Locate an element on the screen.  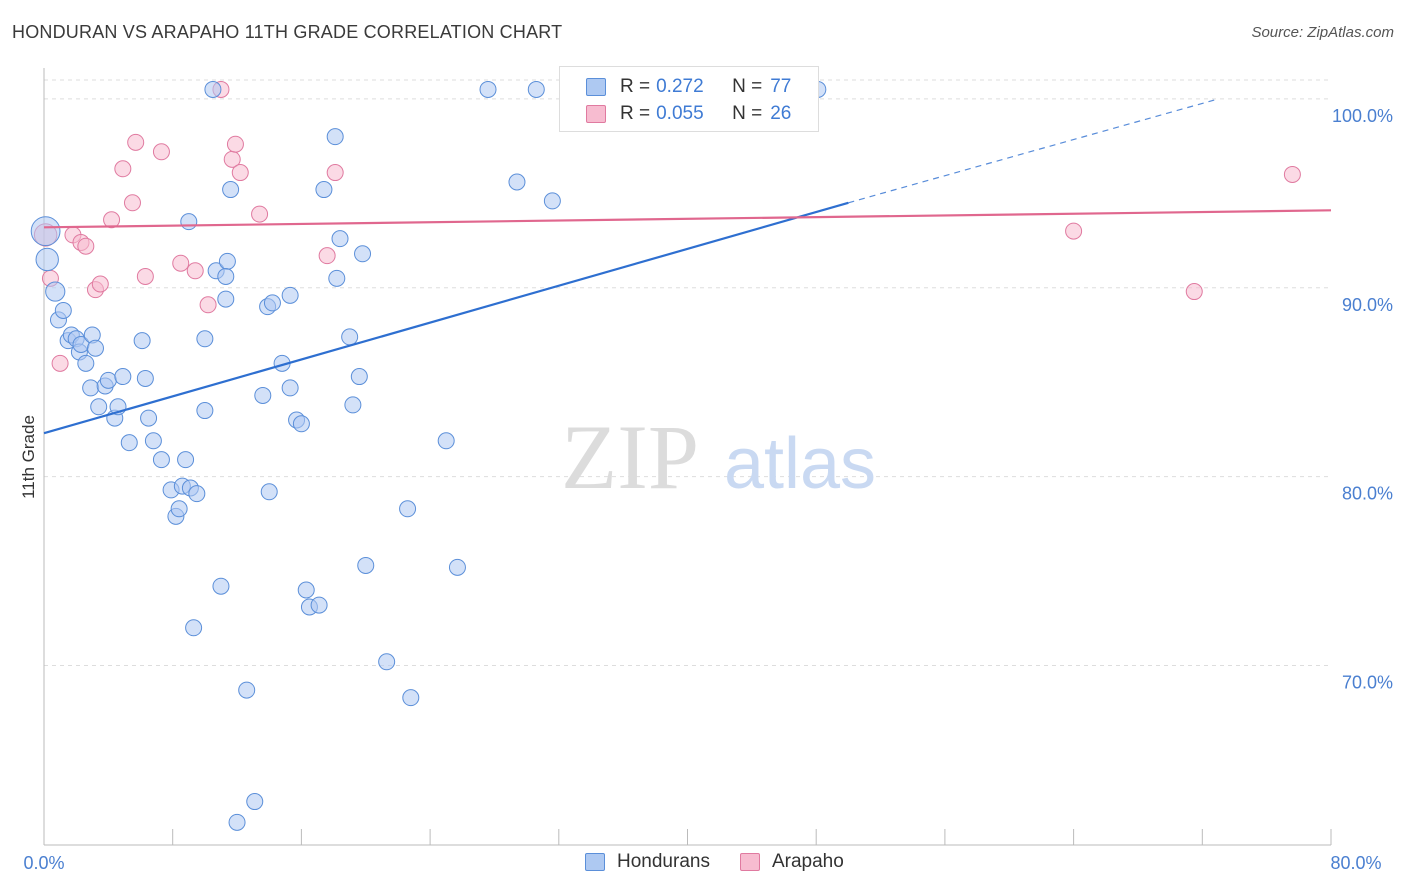
legend-r-value: 0.055 is located at coordinates (680, 113).